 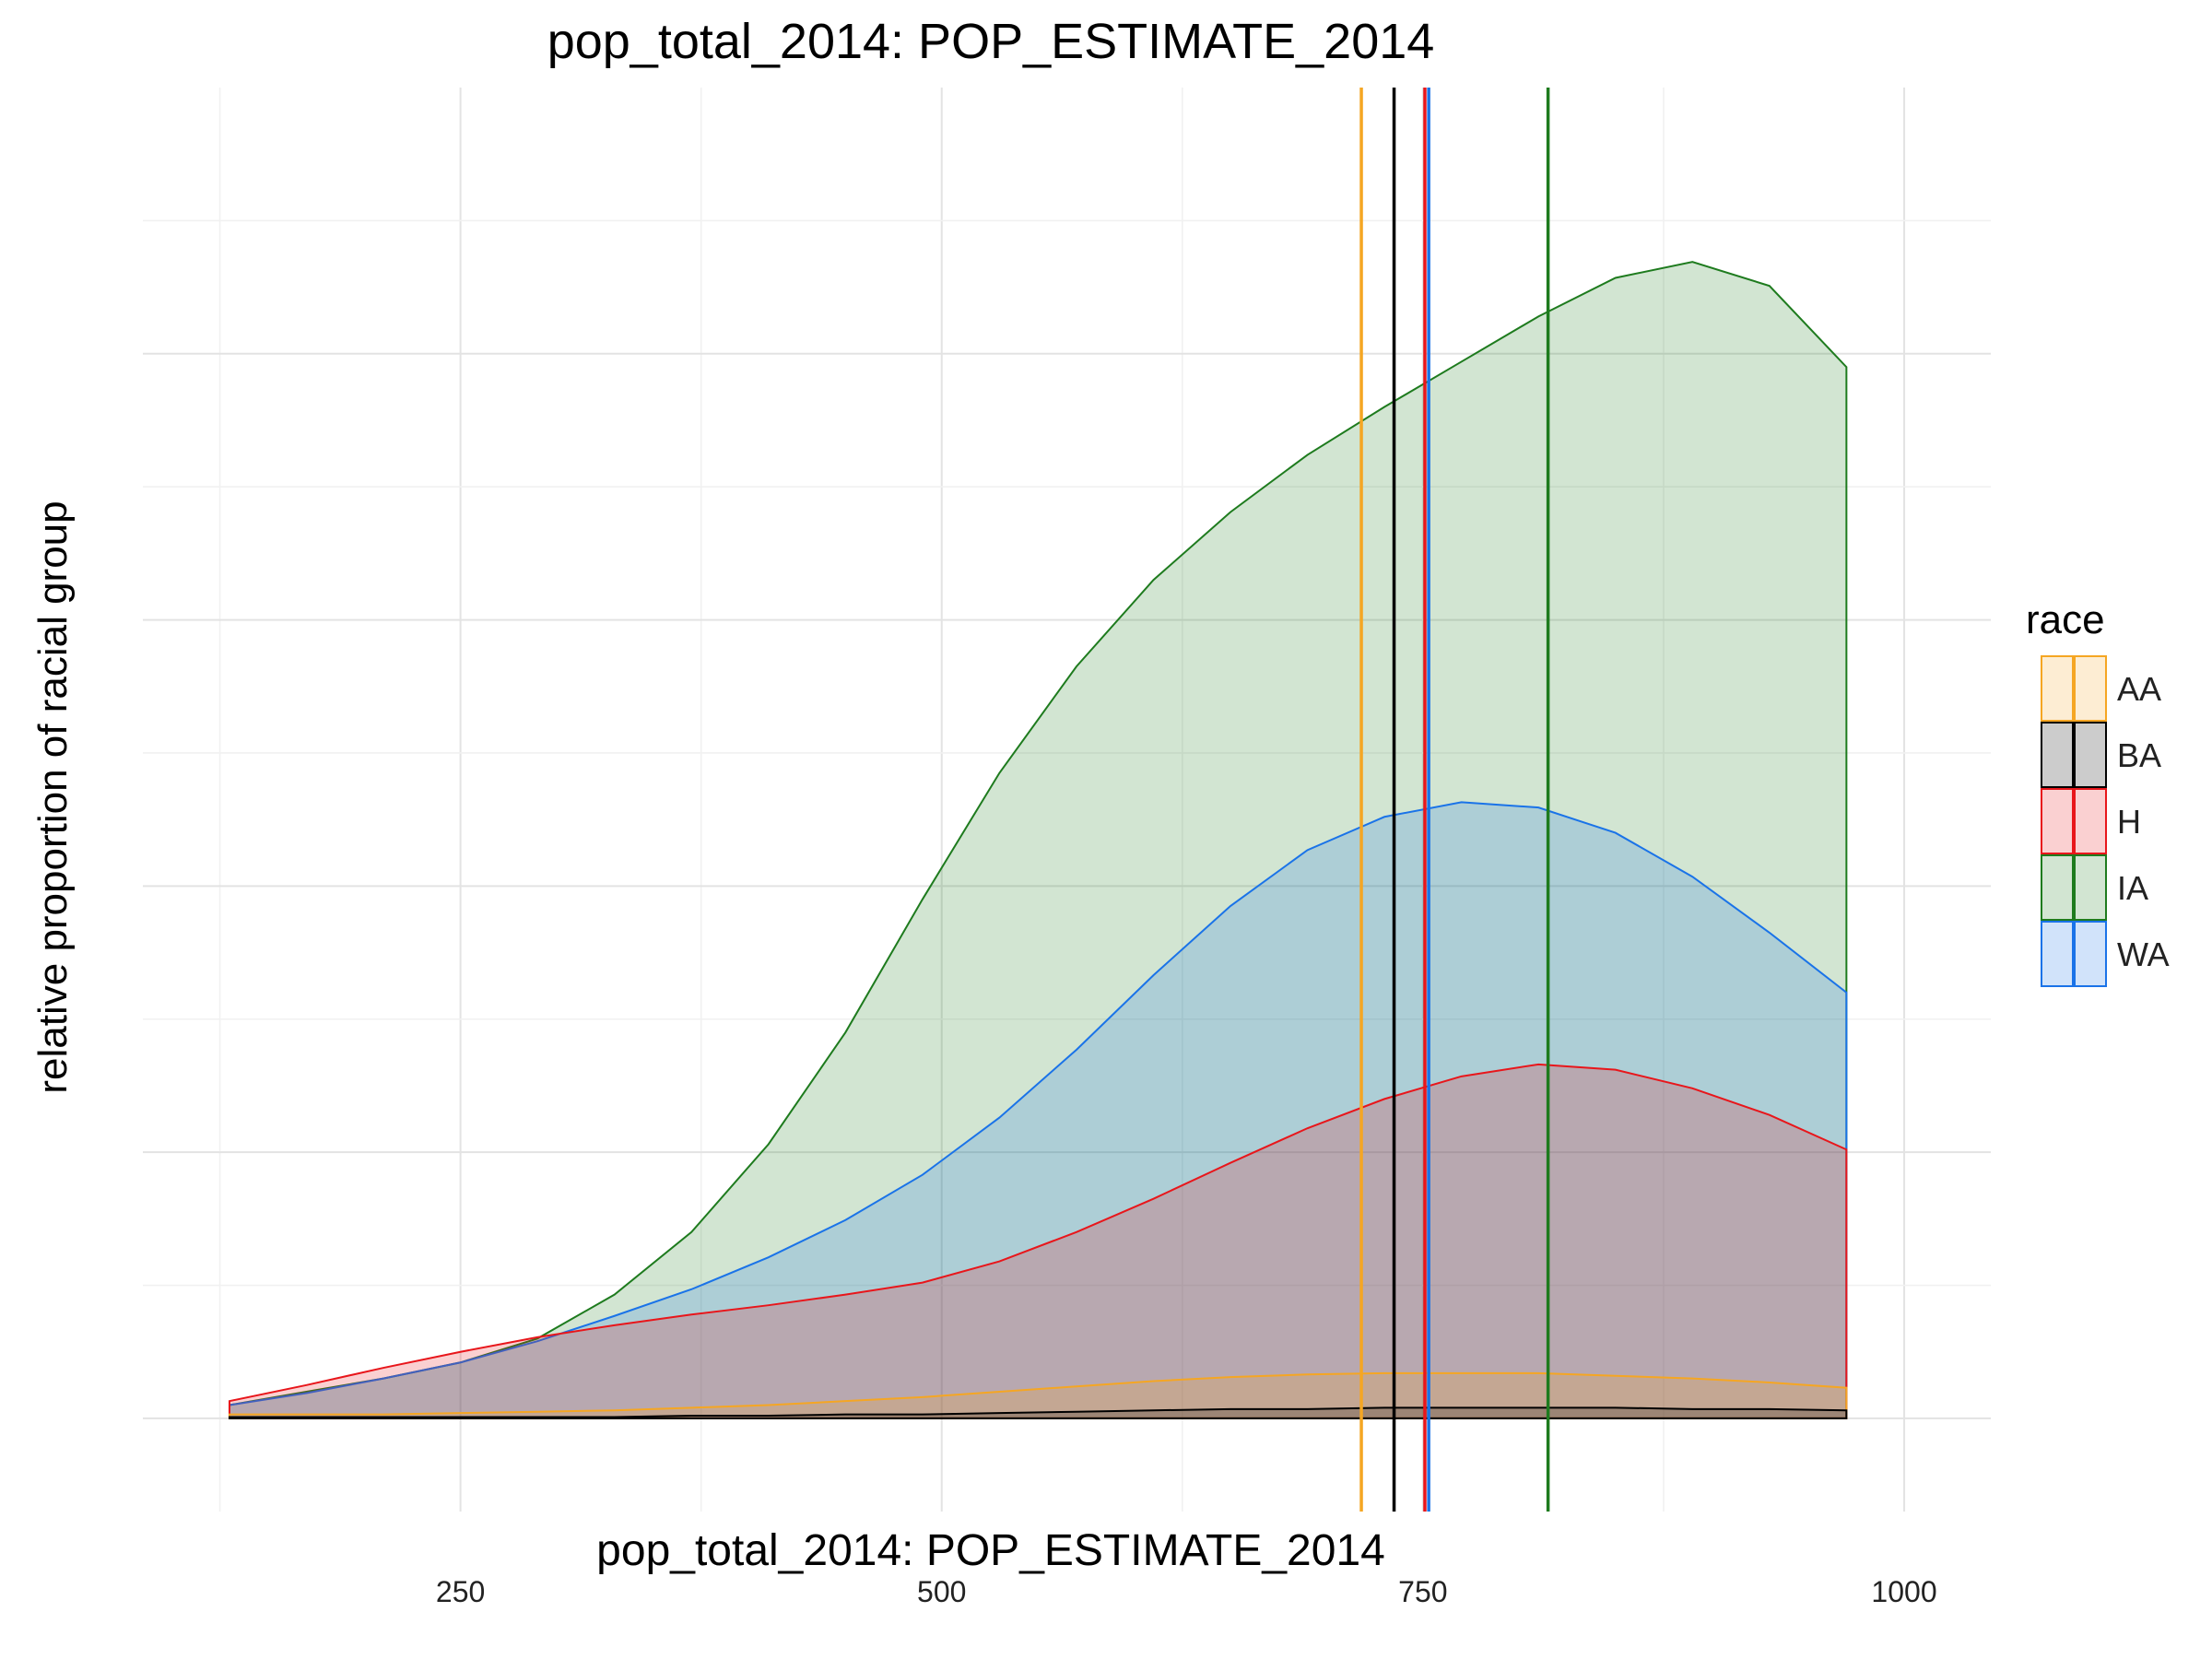 What do you see at coordinates (1186, 1591) in the screenshot?
I see `x-axis-ticks: 250 500 750 1000` at bounding box center [1186, 1591].